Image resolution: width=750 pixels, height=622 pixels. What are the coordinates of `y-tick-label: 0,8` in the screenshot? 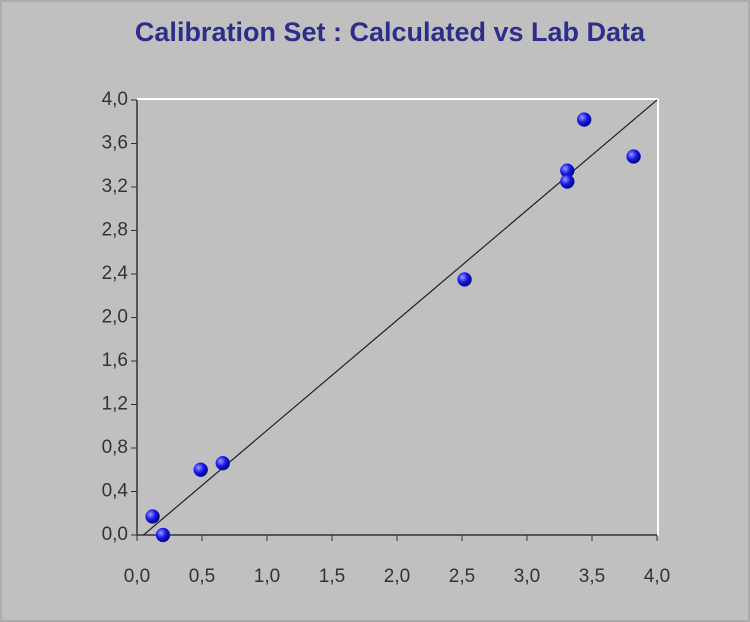 It's located at (115, 447).